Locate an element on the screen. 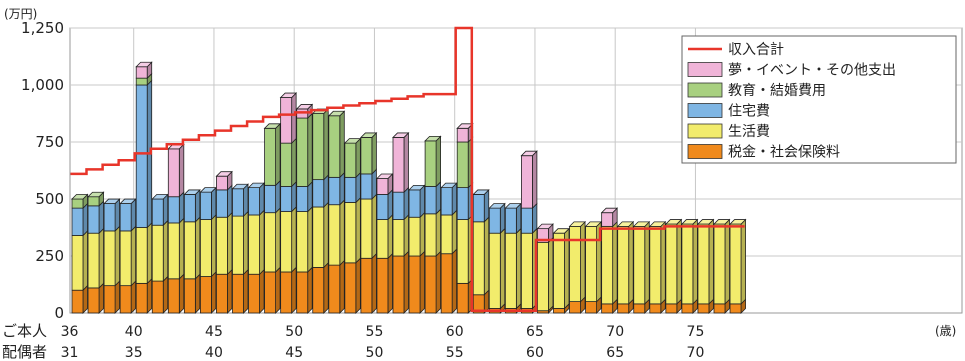  x-tick-label-self: 45 is located at coordinates (214, 332).